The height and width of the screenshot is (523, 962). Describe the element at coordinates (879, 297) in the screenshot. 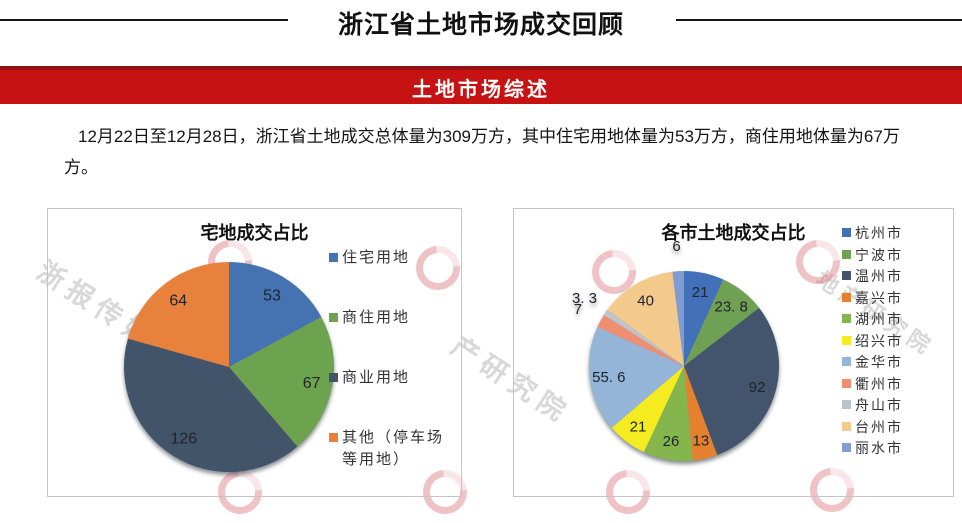

I see `legend-label: 嘉兴市` at that location.